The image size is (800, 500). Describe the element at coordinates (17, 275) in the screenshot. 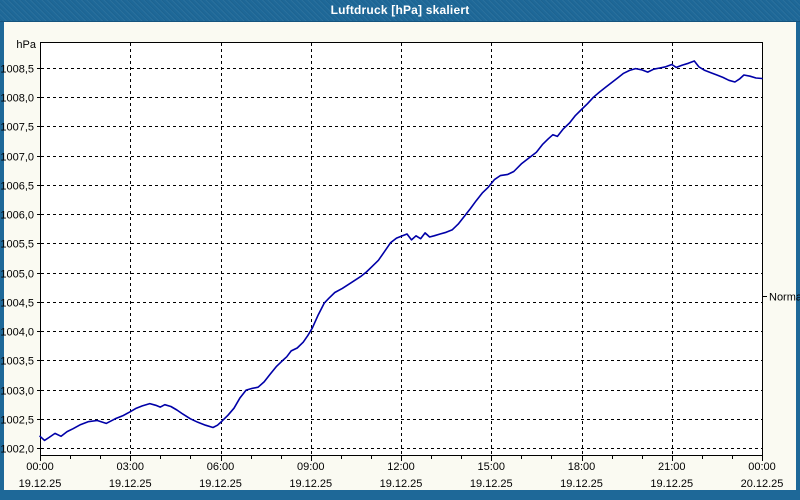

I see `y-tick-label: 1005,0` at that location.